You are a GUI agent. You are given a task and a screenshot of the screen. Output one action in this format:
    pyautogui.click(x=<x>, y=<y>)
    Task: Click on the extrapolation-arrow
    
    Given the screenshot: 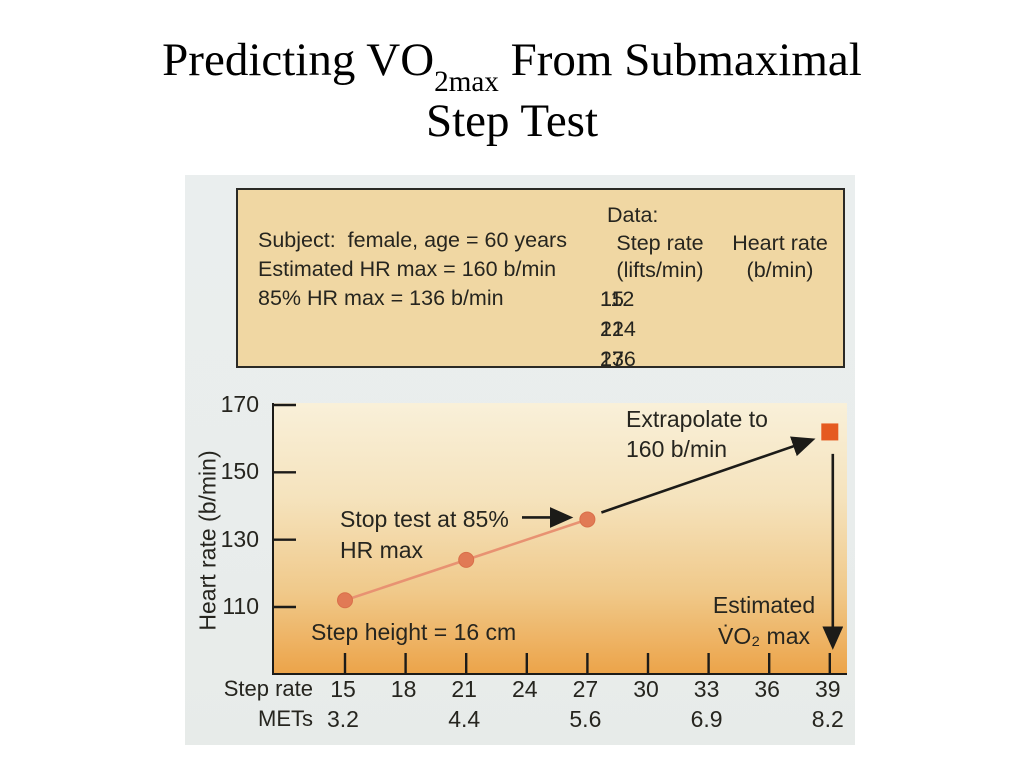 What is the action you would take?
    pyautogui.click(x=708, y=475)
    